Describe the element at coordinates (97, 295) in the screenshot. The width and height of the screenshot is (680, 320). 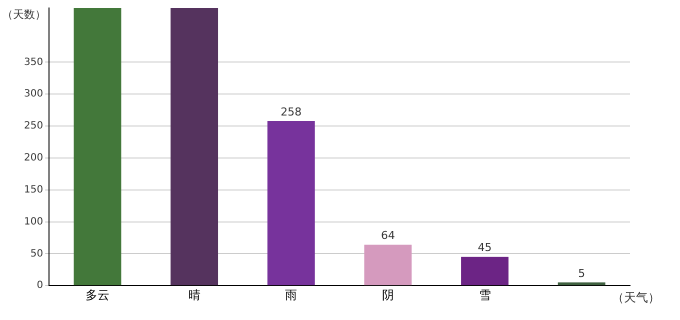
I see `x-tick-label: 多云` at that location.